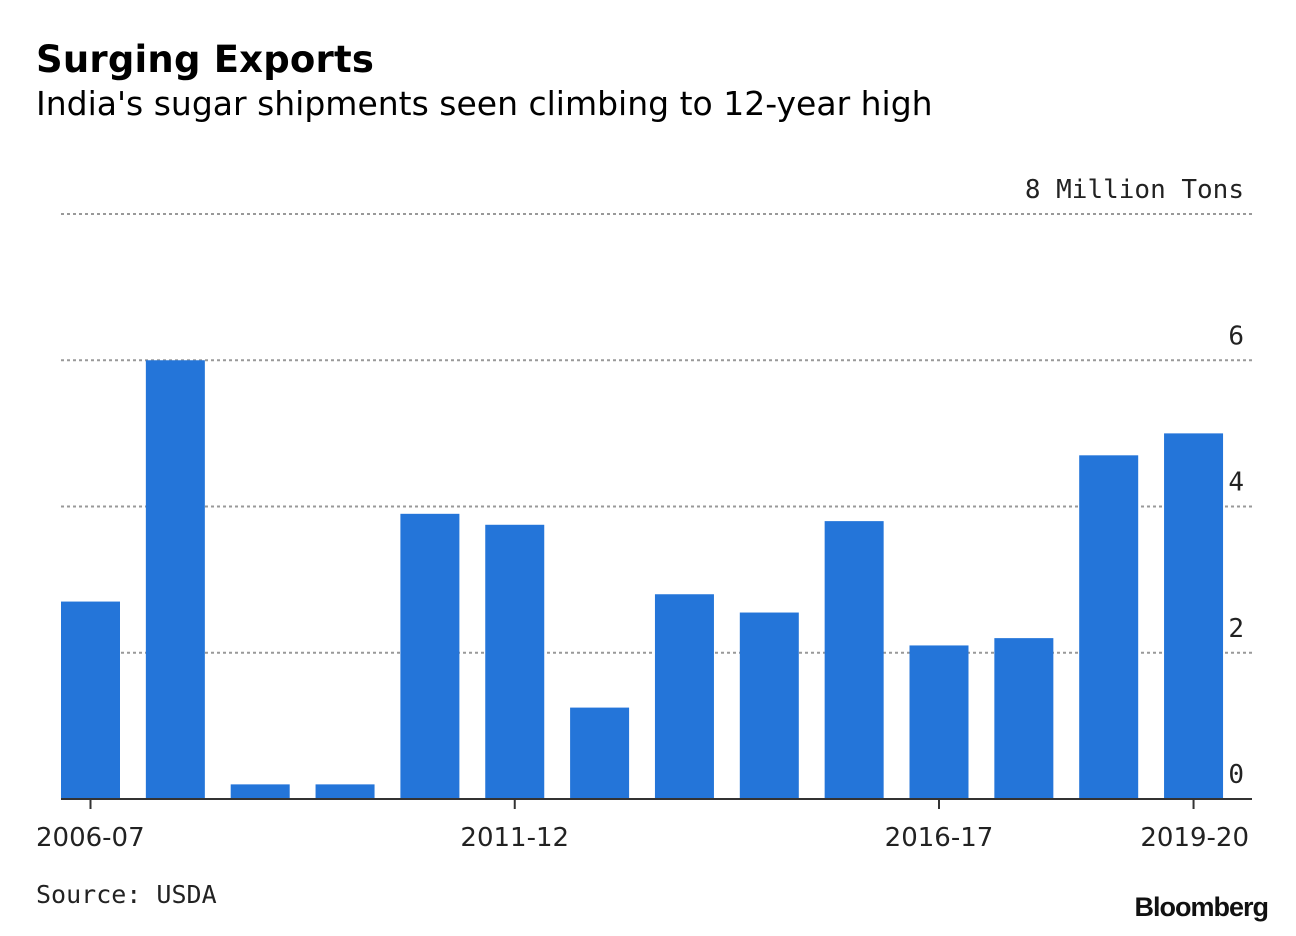 Image resolution: width=1296 pixels, height=936 pixels. Describe the element at coordinates (642, 838) in the screenshot. I see `x-tick-labels: 2006-07 2011-12 2016-17 2019-20` at that location.